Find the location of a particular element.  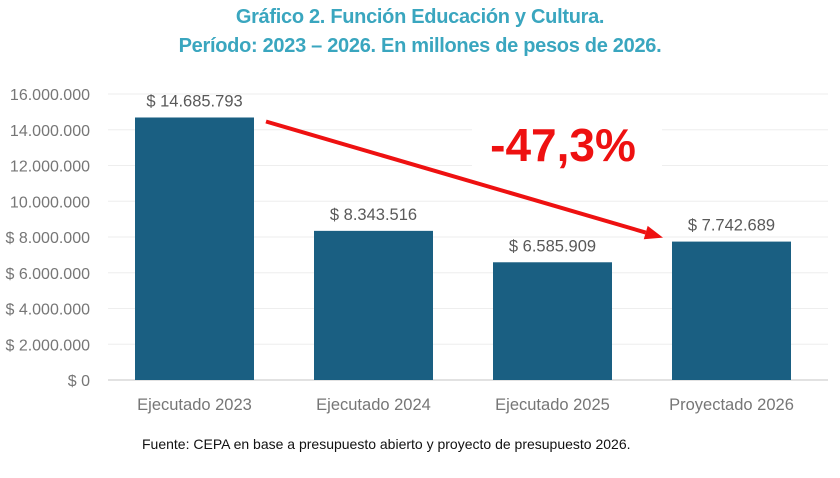

chart-title: Gráfico 2. Función Educación y Cultura. is located at coordinates (420, 17).